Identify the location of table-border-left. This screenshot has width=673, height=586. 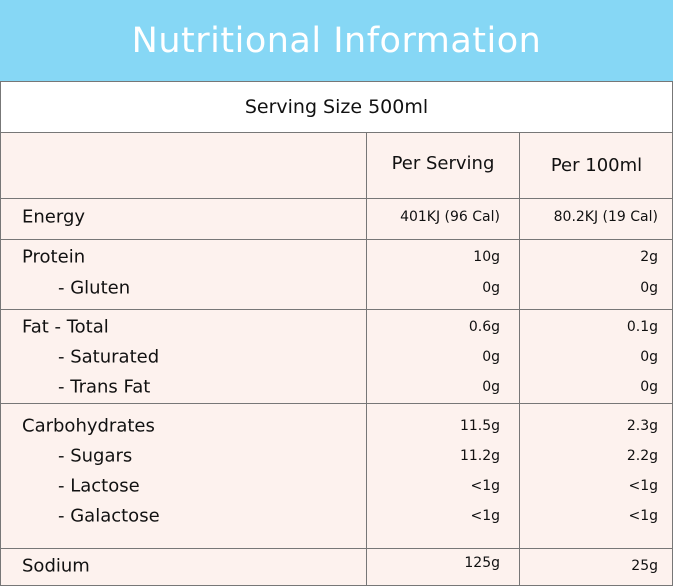
(0, 359).